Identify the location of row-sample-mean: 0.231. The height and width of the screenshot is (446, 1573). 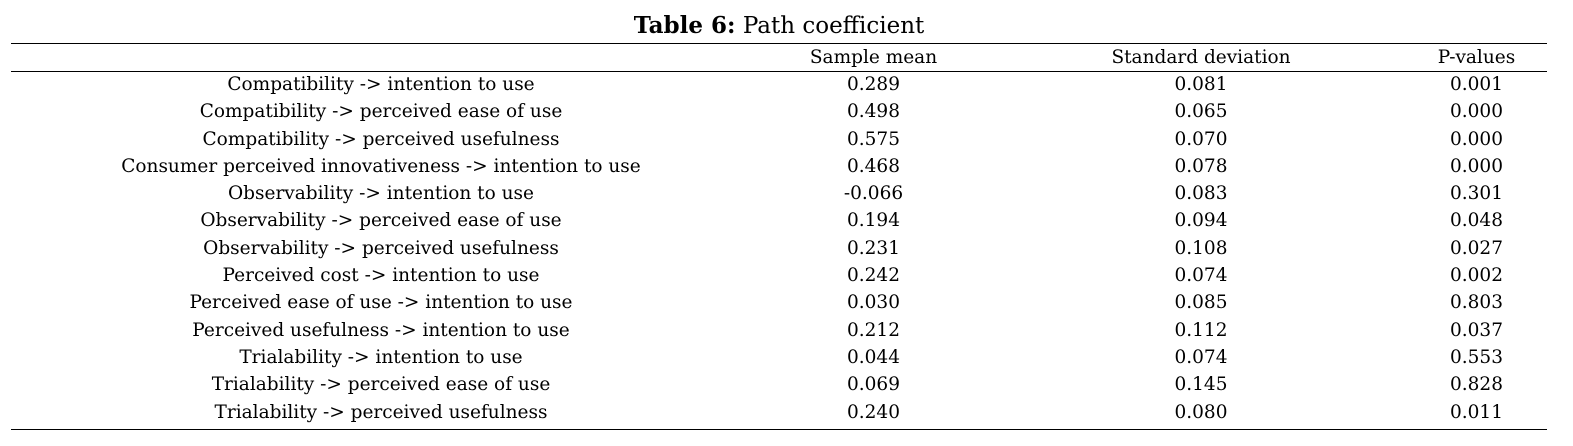
(873, 248).